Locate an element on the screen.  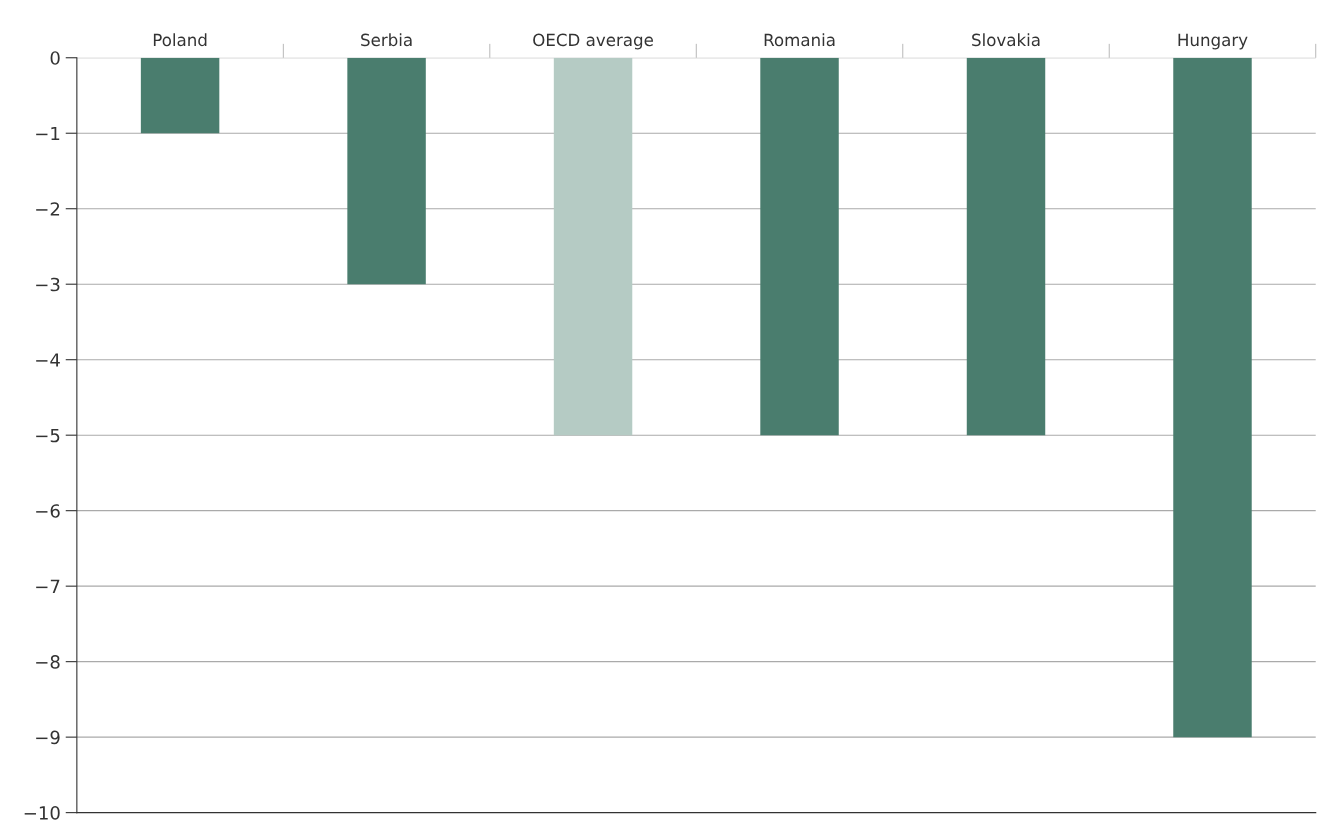
x-tick-label: Serbia is located at coordinates (386, 40).